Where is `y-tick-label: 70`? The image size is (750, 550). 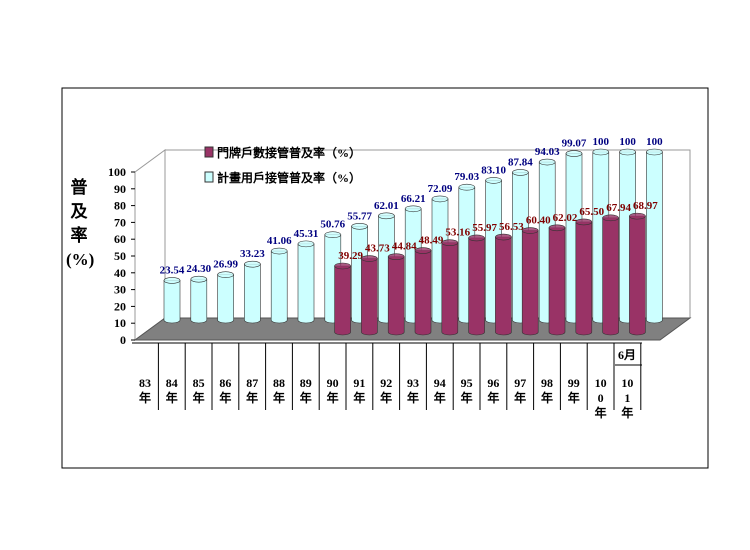 y-tick-label: 70 is located at coordinates (120, 222).